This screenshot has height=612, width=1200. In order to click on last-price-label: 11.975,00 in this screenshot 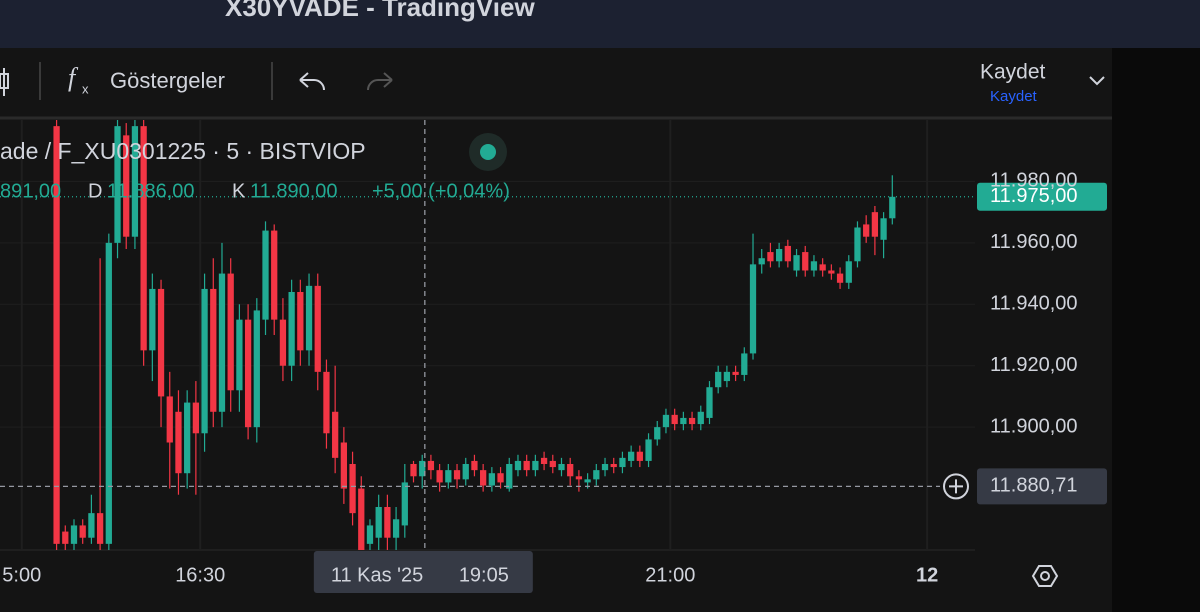, I will do `click(1034, 196)`.